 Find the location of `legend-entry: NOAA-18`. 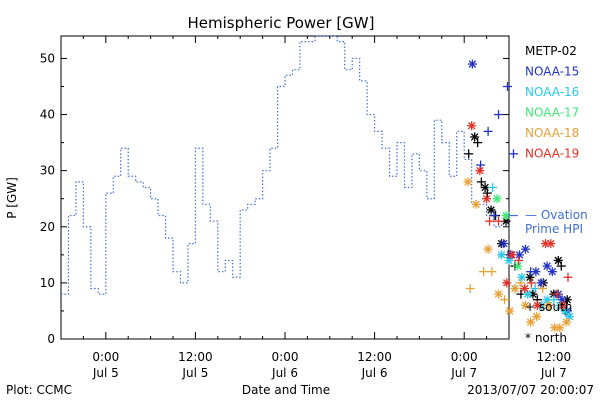

legend-entry: NOAA-18 is located at coordinates (552, 133).